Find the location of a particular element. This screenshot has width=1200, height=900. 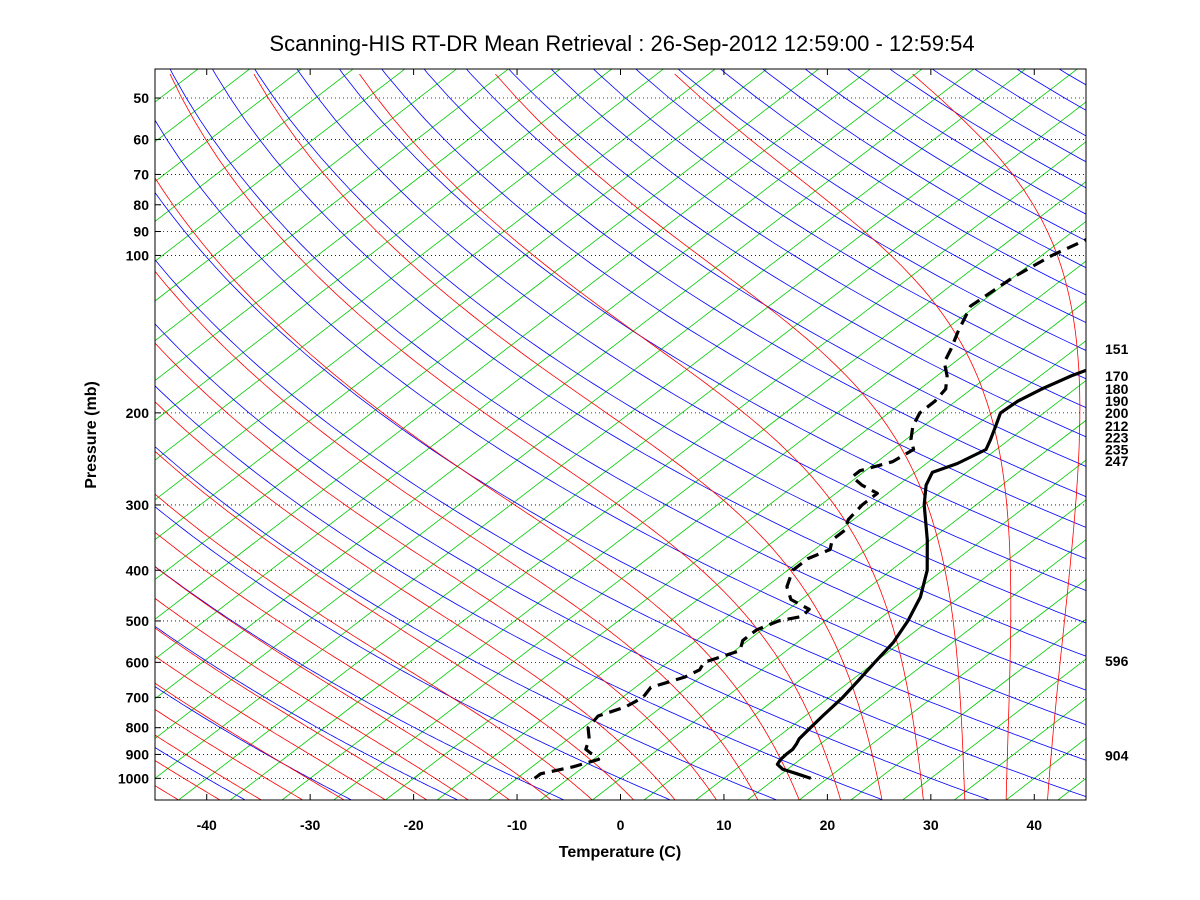

x-tick-label: 20 is located at coordinates (828, 825).